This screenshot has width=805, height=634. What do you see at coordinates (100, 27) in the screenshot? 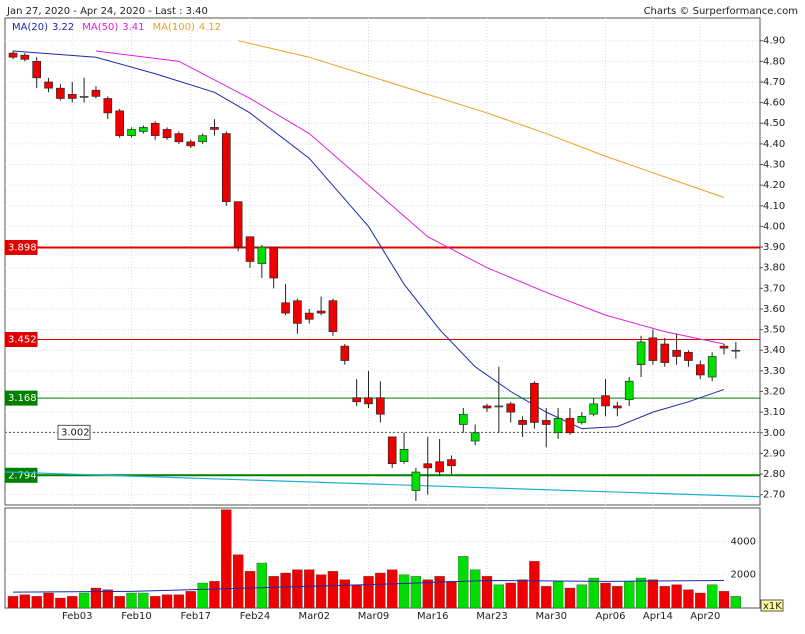
I see `legend-name: MA(50)` at bounding box center [100, 27].